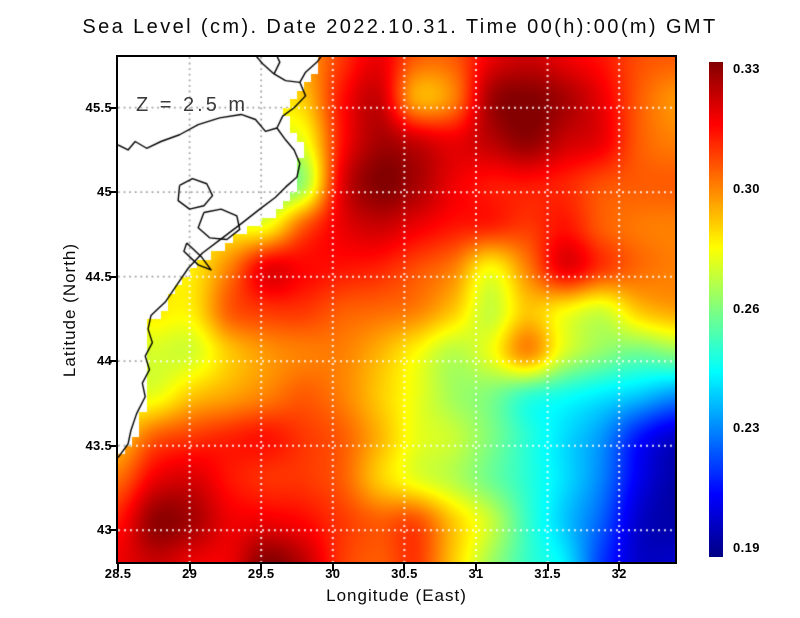  Describe the element at coordinates (192, 105) in the screenshot. I see `depth-annotation: Z = 2.5 m` at that location.